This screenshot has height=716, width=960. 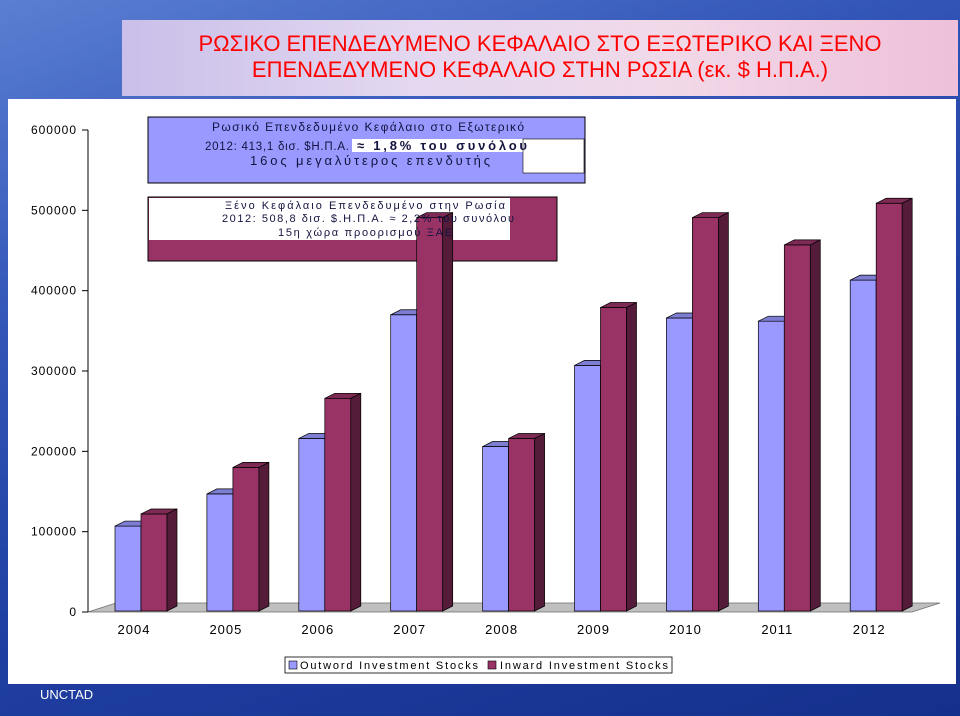 What do you see at coordinates (389, 666) in the screenshot?
I see `legend-label-outward: Outword Investment Stocks` at bounding box center [389, 666].